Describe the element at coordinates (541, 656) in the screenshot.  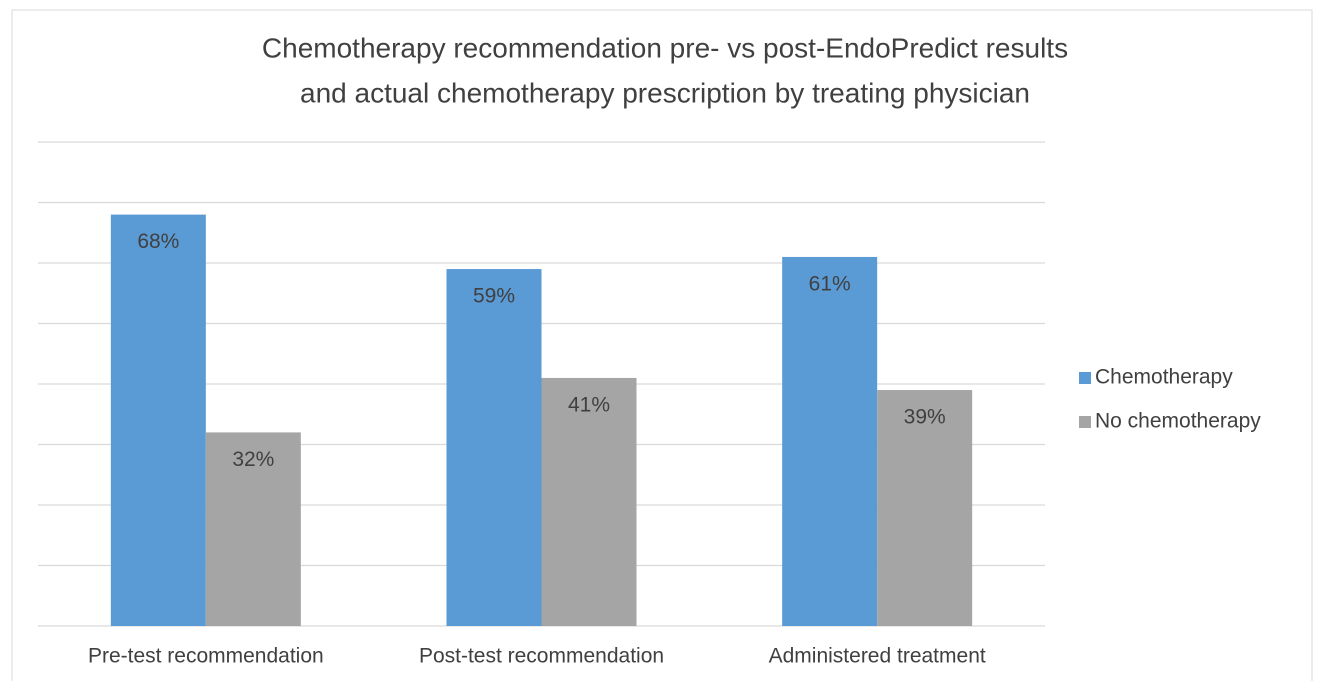
I see `x-tick-label: Post-test recommendation` at that location.